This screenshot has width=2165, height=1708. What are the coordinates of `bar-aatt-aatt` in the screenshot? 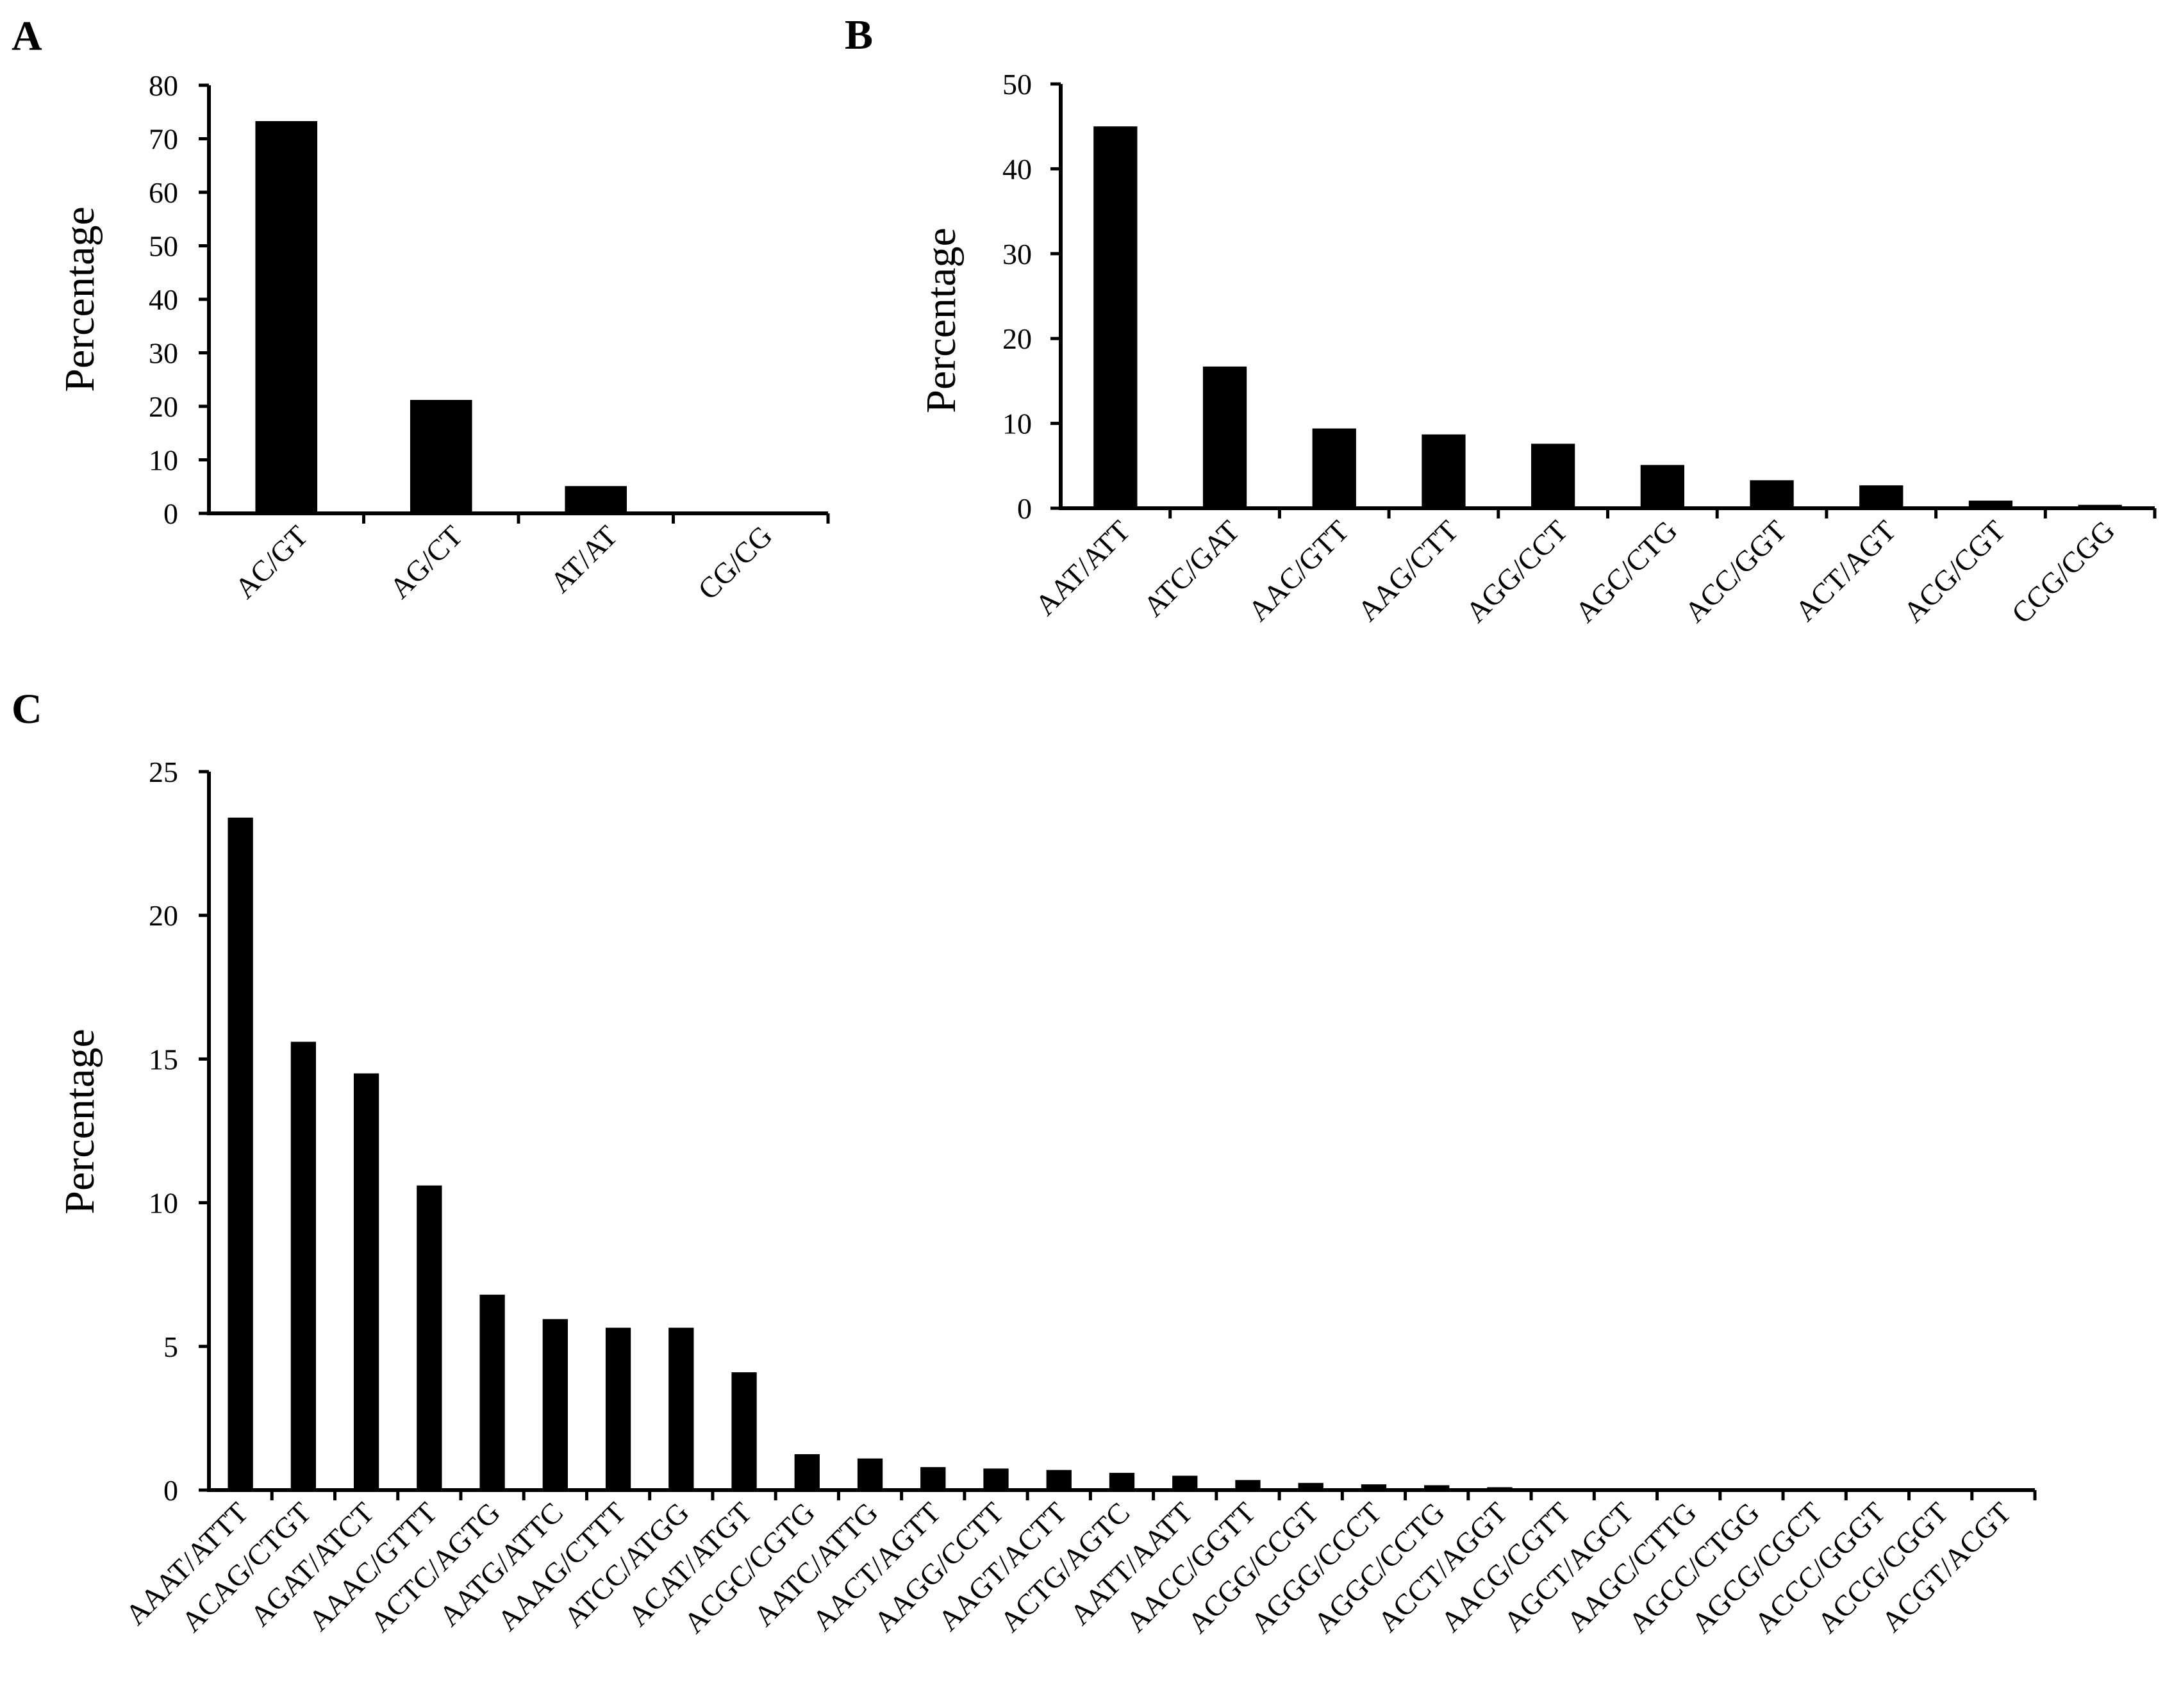 It's located at (1185, 1482).